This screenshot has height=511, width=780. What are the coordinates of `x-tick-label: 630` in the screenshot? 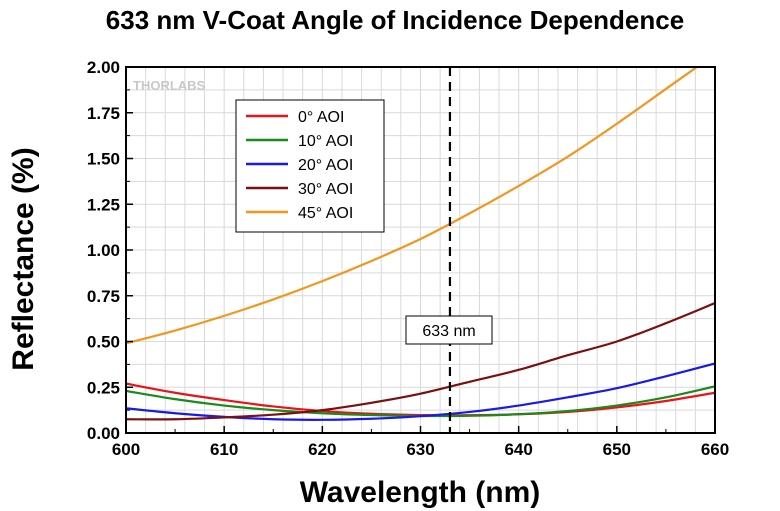 It's located at (420, 449).